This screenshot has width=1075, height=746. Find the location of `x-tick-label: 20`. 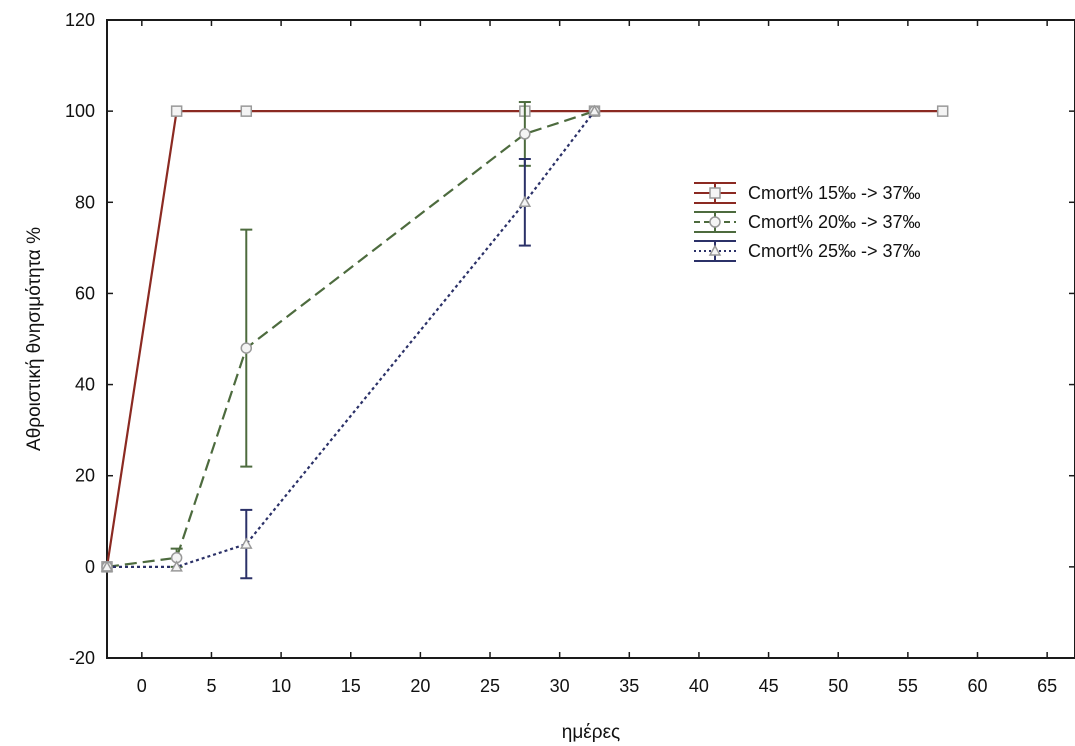

x-tick-label: 20 is located at coordinates (420, 686).